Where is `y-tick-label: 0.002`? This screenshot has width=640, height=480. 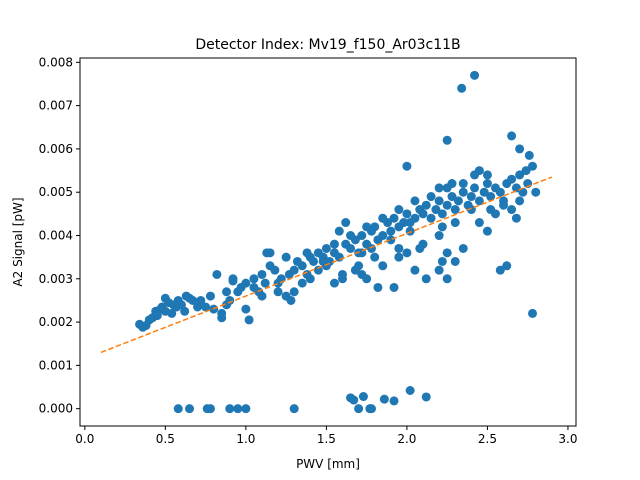
y-tick-label: 0.002 is located at coordinates (56, 322).